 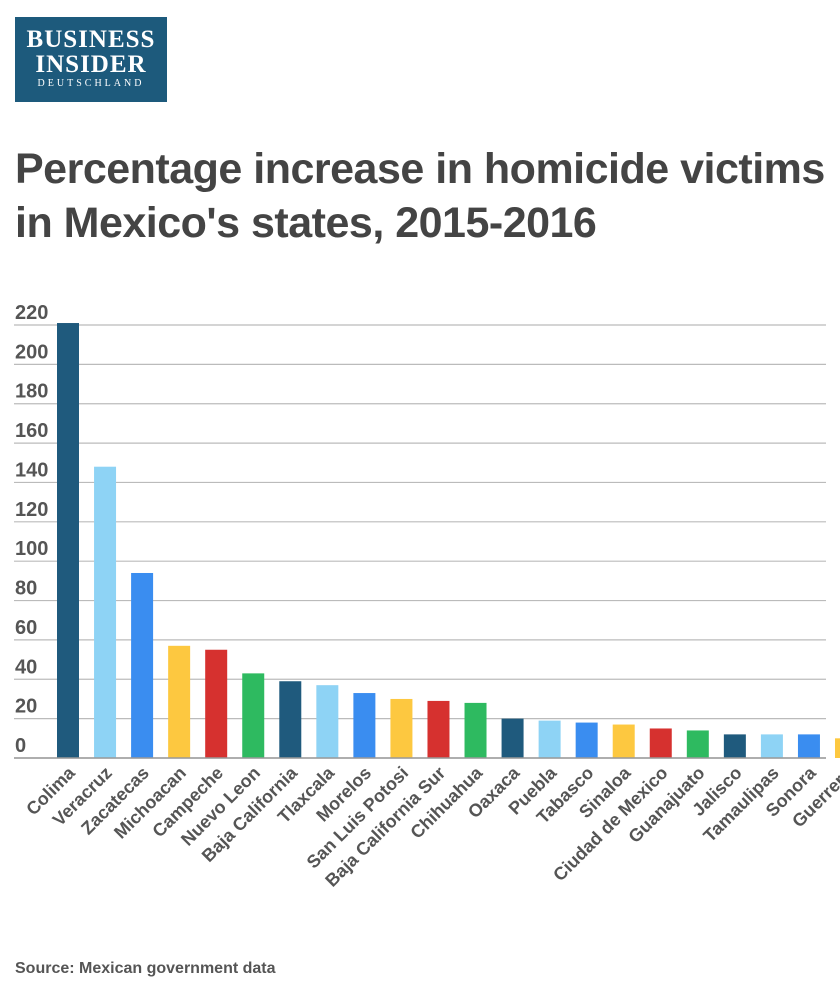 What do you see at coordinates (91, 39) in the screenshot?
I see `logo-line-business: BUSINESS` at bounding box center [91, 39].